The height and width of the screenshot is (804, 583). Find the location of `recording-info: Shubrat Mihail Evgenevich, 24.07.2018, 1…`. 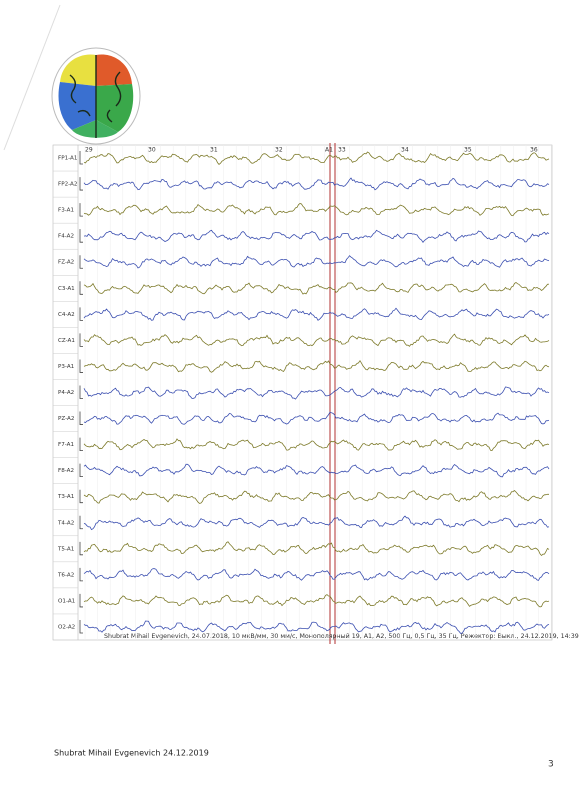

recording-info: Shubrat Mihail Evgenevich, 24.07.2018, 1… is located at coordinates (341, 636).